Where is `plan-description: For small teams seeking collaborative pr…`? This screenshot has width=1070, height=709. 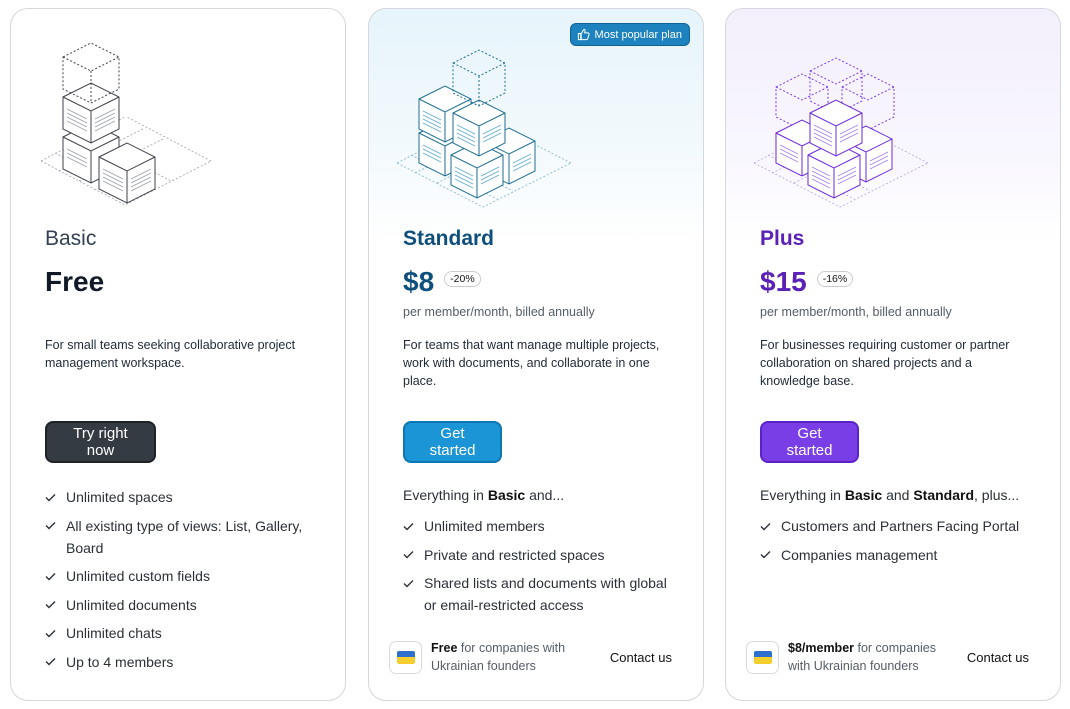 plan-description: For small teams seeking collaborative pr… is located at coordinates (170, 354).